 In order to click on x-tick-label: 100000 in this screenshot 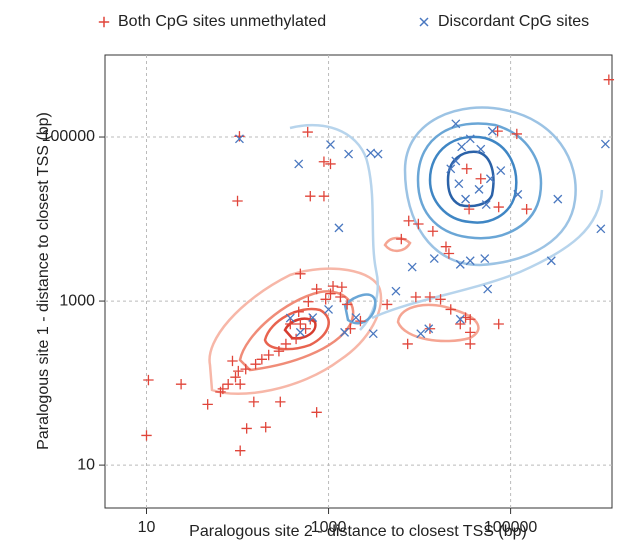, I will do `click(510, 527)`.